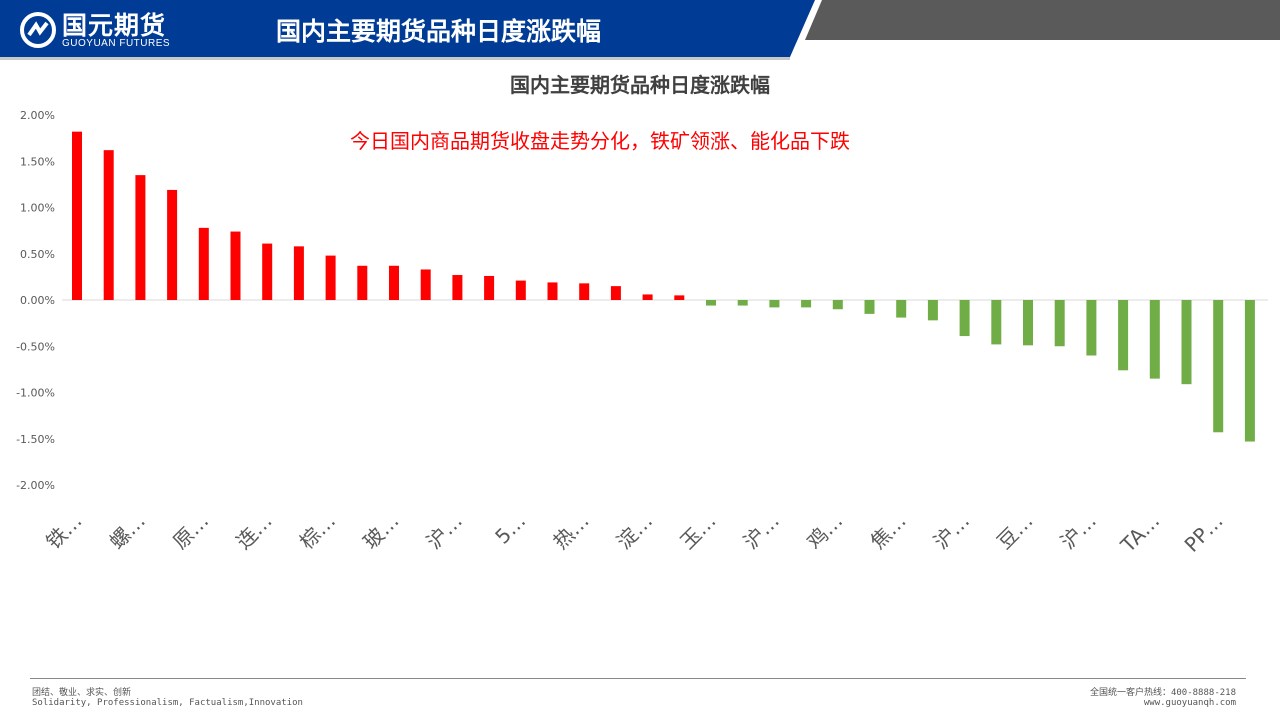 The image size is (1280, 720). Describe the element at coordinates (35, 346) in the screenshot. I see `y-tick-label: -0.50%` at that location.